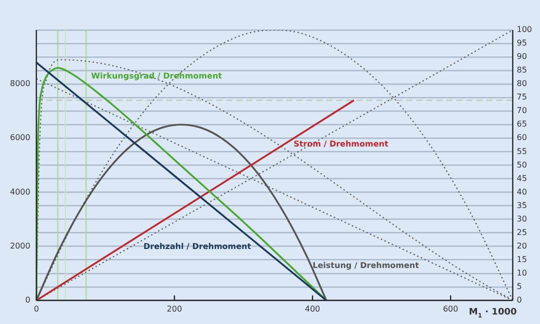 This screenshot has width=540, height=324. Describe the element at coordinates (521, 43) in the screenshot. I see `y2-tick-label: 95` at that location.